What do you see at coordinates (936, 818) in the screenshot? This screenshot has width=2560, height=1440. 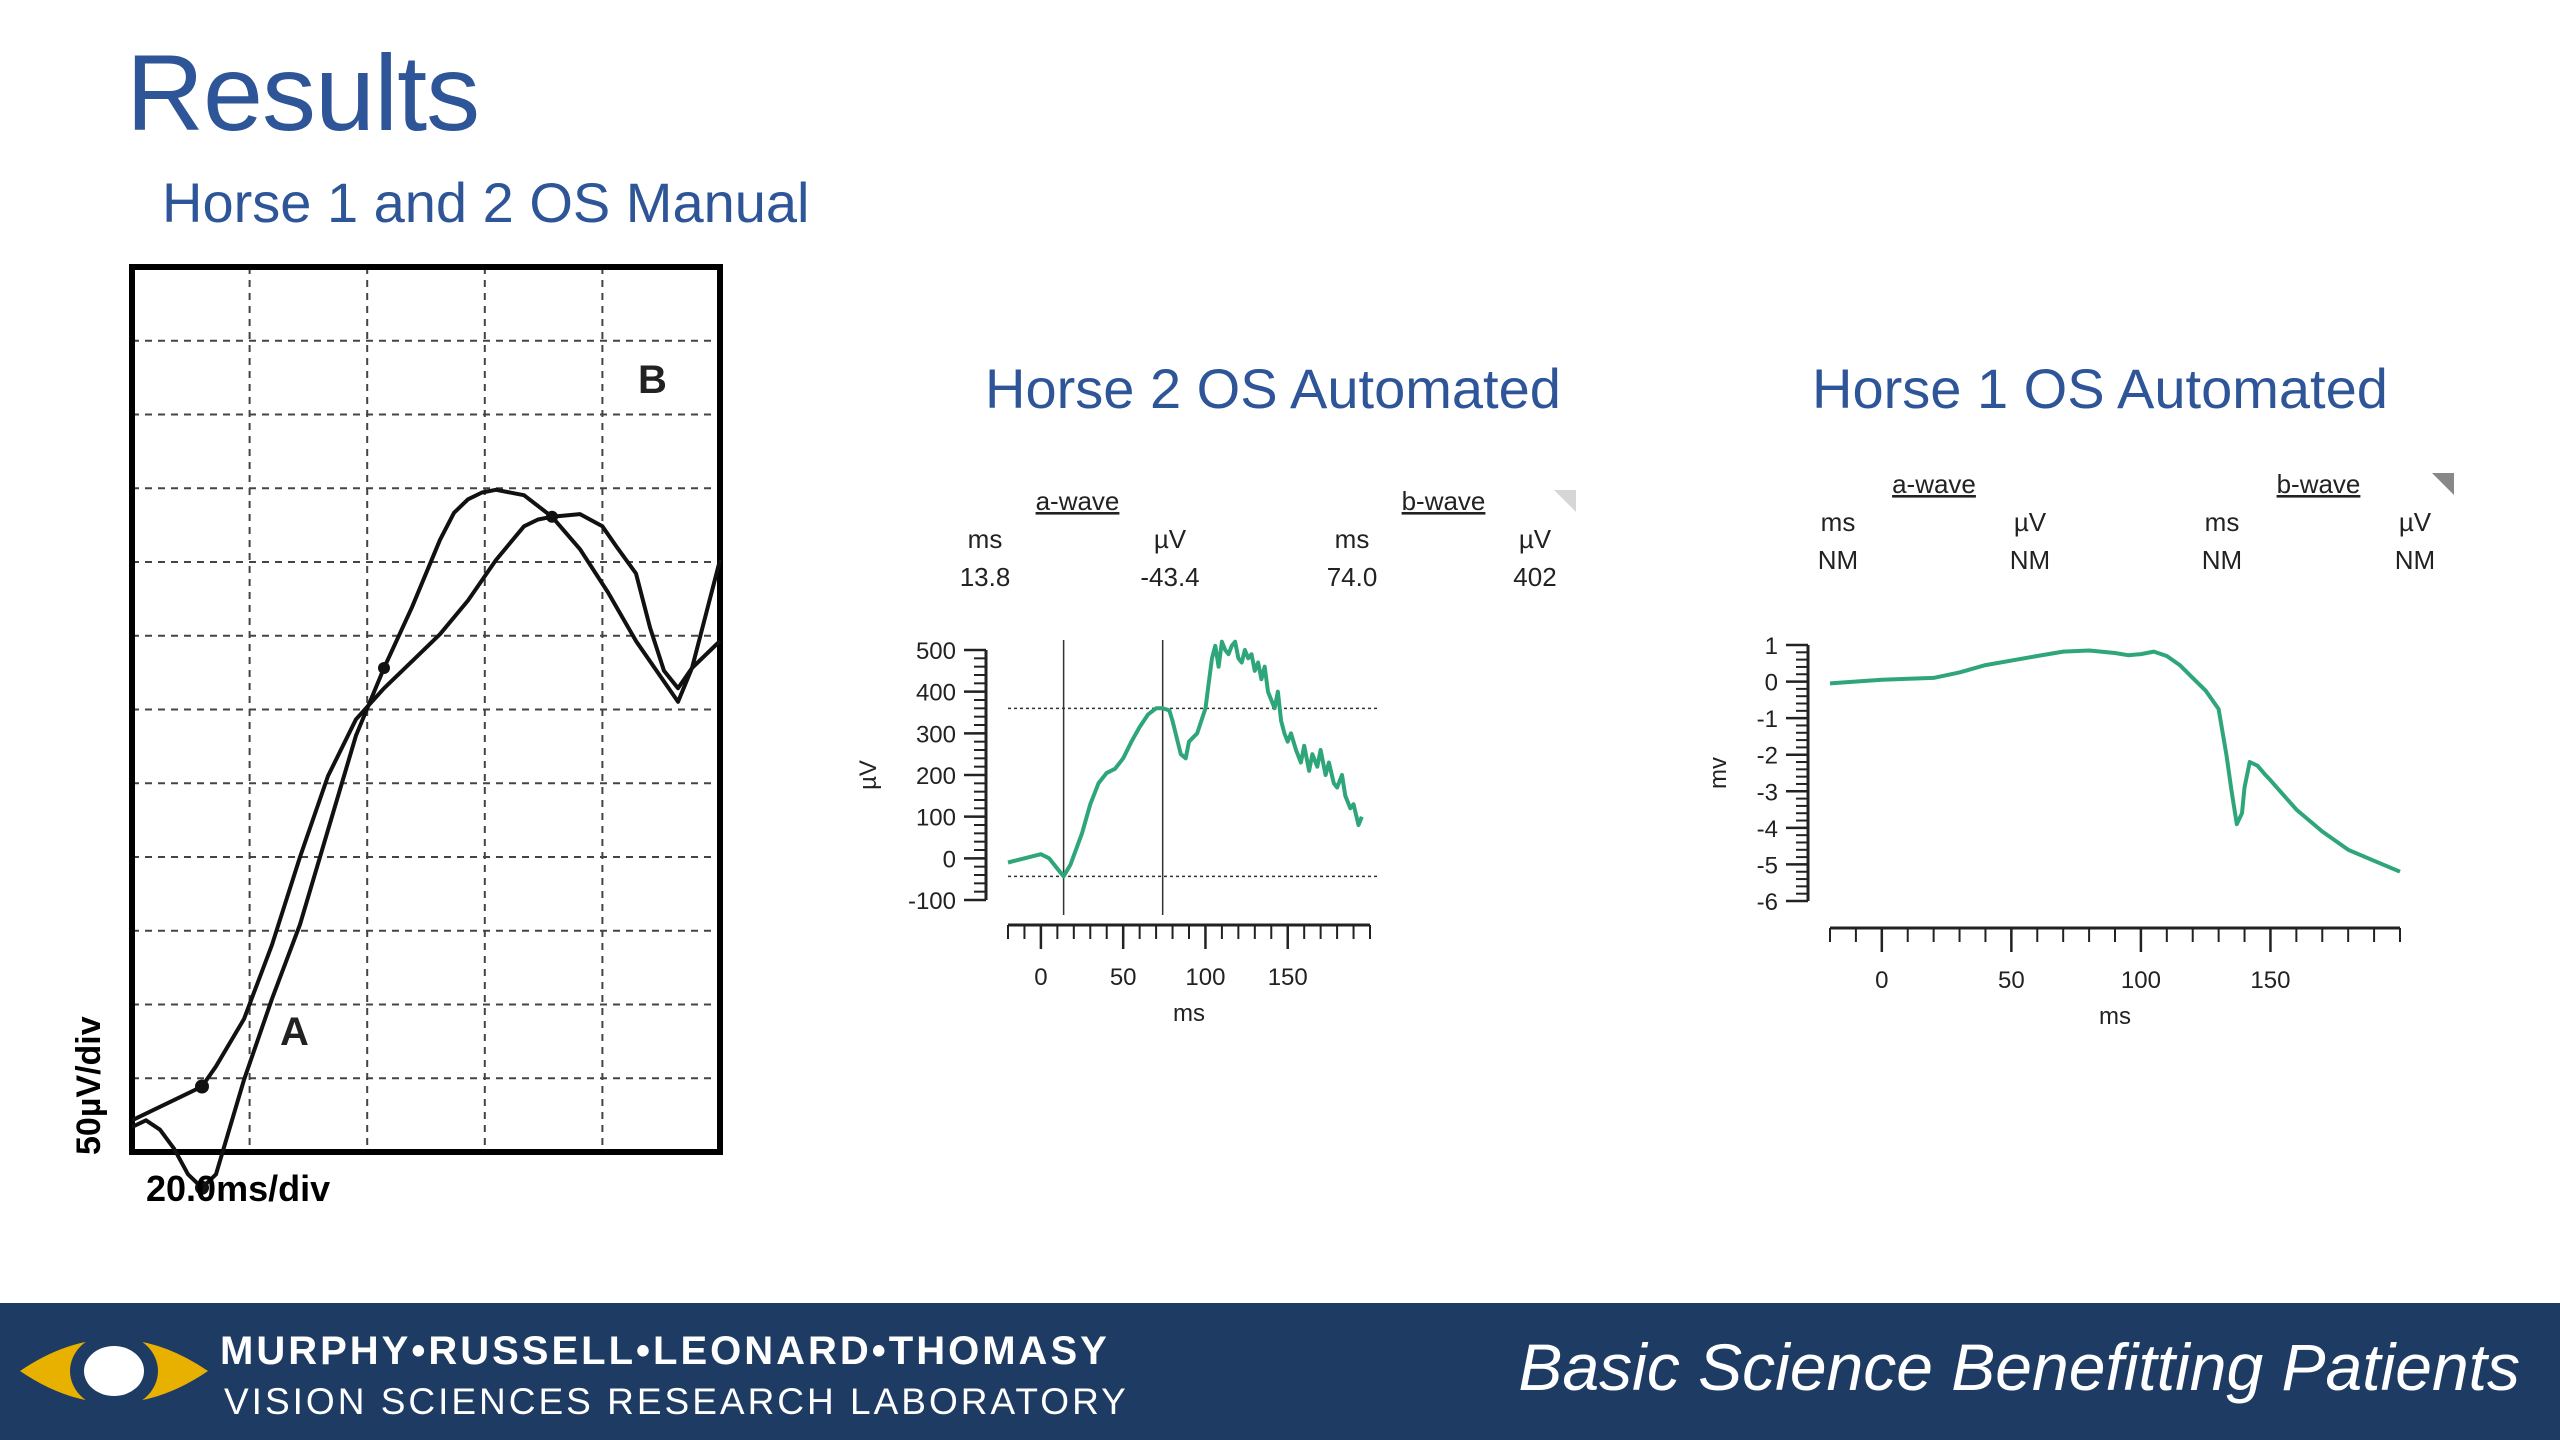 I see `y-axis-tick-label: 100` at bounding box center [936, 818].